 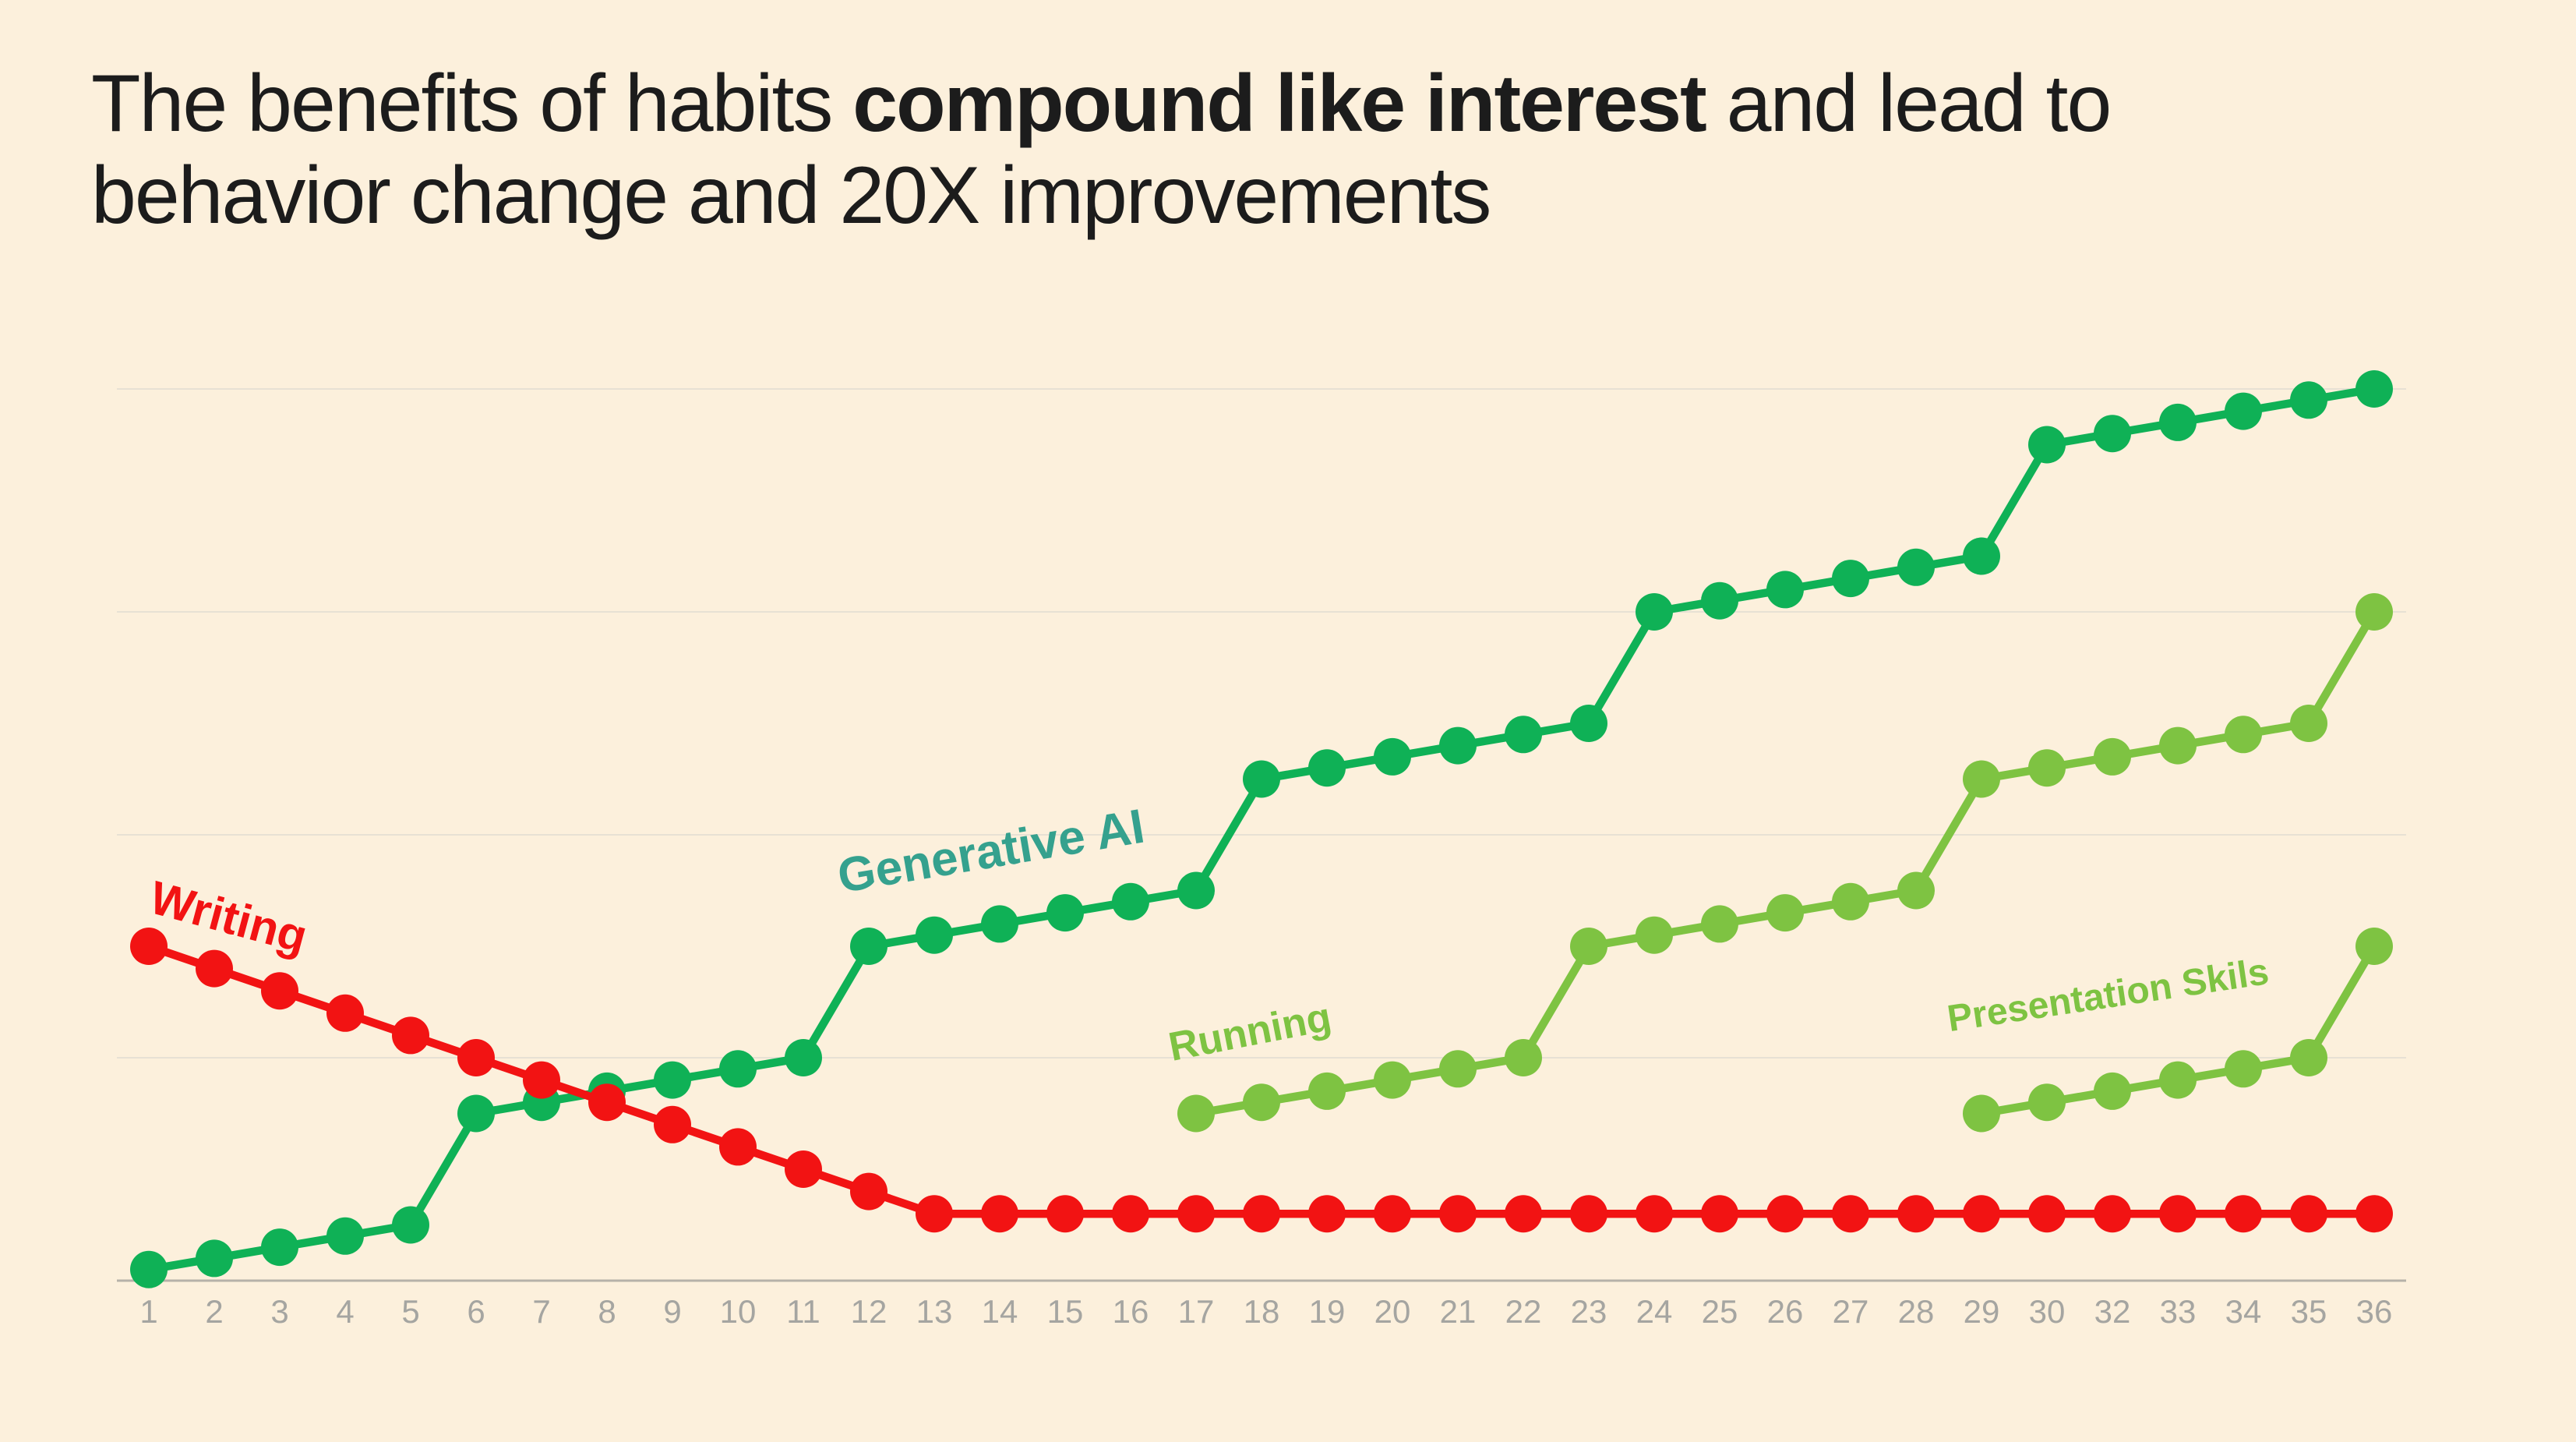 I want to click on x-tick-label: 12, so click(x=869, y=1311).